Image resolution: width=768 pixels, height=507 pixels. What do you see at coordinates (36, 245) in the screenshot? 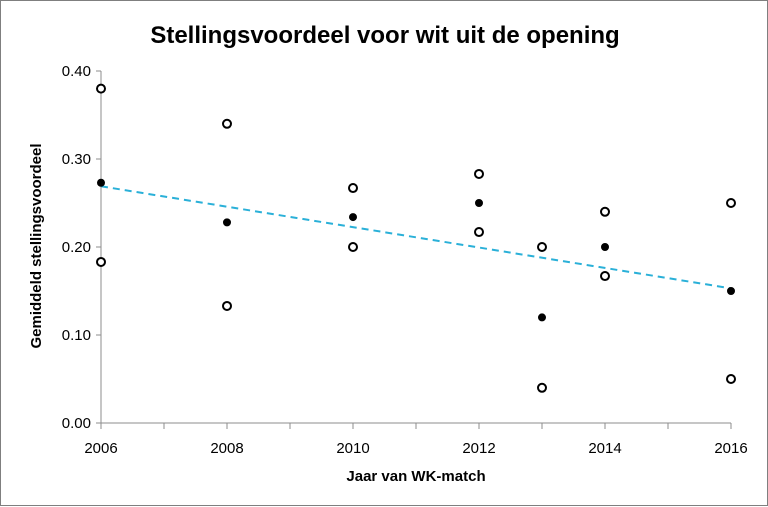
I see `y-axis-title: Gemiddeld stellingsvoordeel` at bounding box center [36, 245].